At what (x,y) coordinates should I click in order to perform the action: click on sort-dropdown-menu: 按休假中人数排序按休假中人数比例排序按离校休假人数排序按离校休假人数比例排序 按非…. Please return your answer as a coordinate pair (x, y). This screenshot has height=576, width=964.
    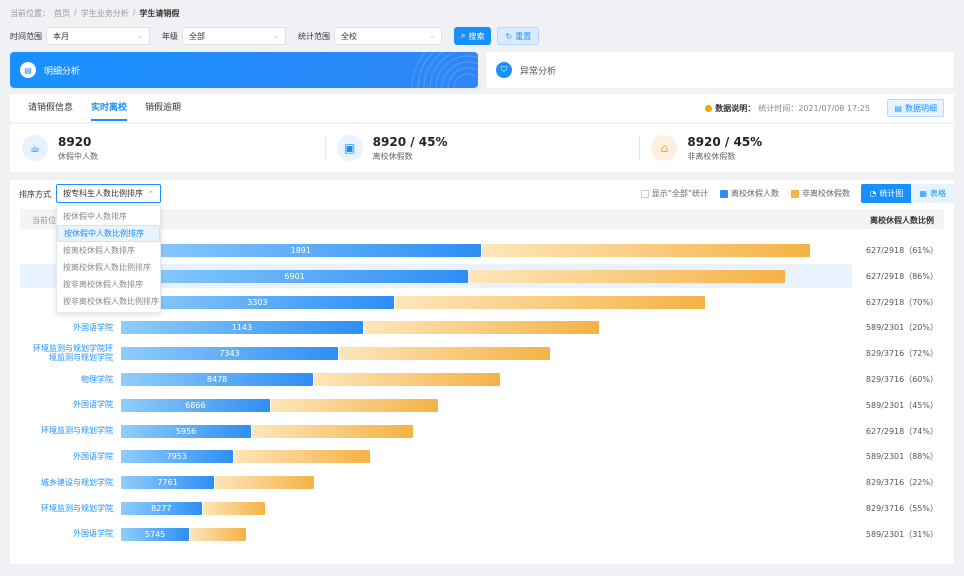
    Looking at the image, I should click on (108, 259).